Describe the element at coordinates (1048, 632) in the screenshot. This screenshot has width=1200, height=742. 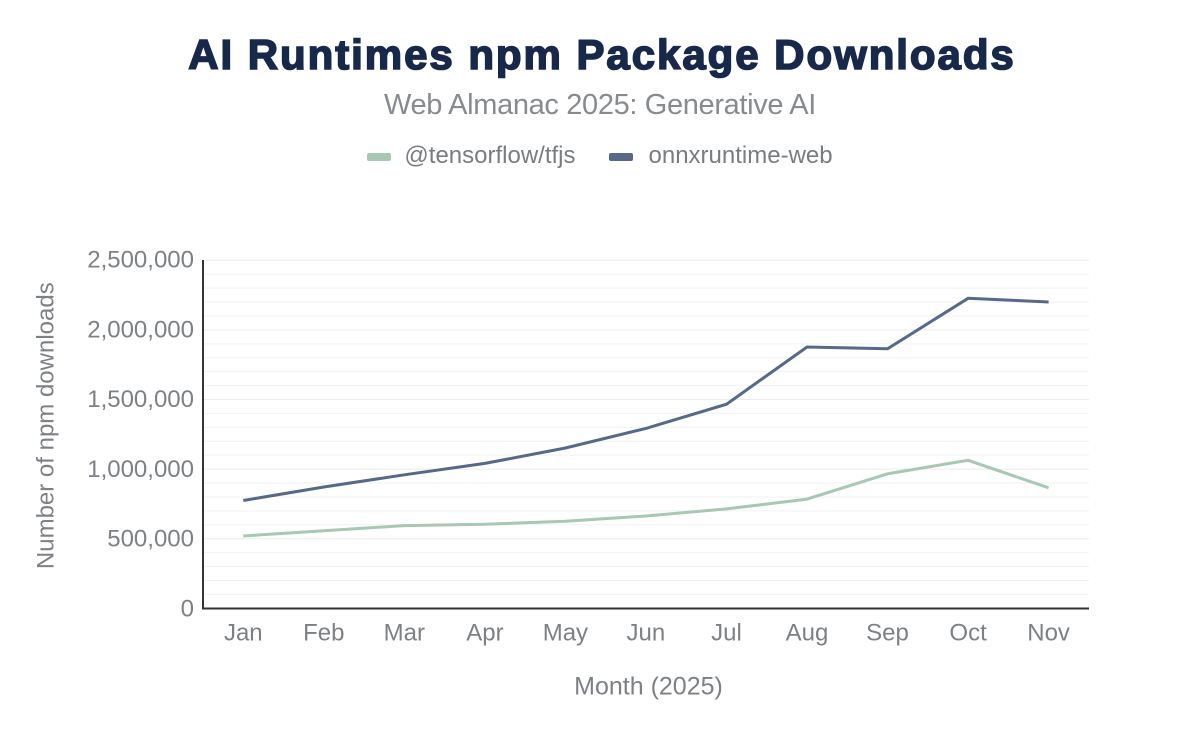
I see `svg-text: Nov` at that location.